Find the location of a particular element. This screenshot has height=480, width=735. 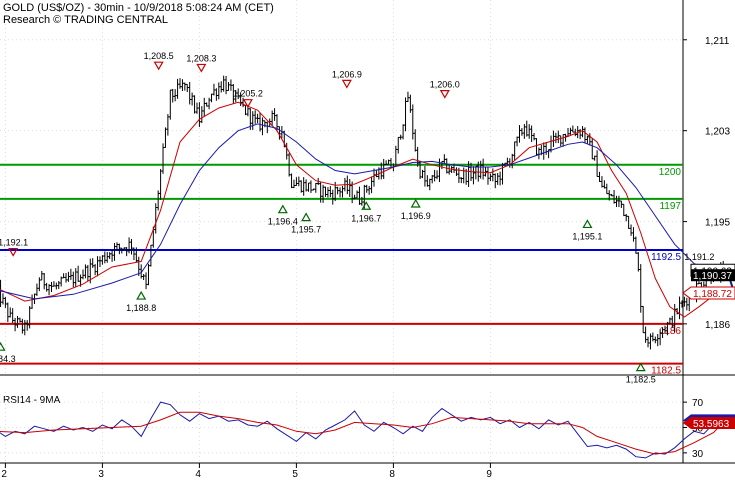

time-tick-label: 9 is located at coordinates (489, 474).